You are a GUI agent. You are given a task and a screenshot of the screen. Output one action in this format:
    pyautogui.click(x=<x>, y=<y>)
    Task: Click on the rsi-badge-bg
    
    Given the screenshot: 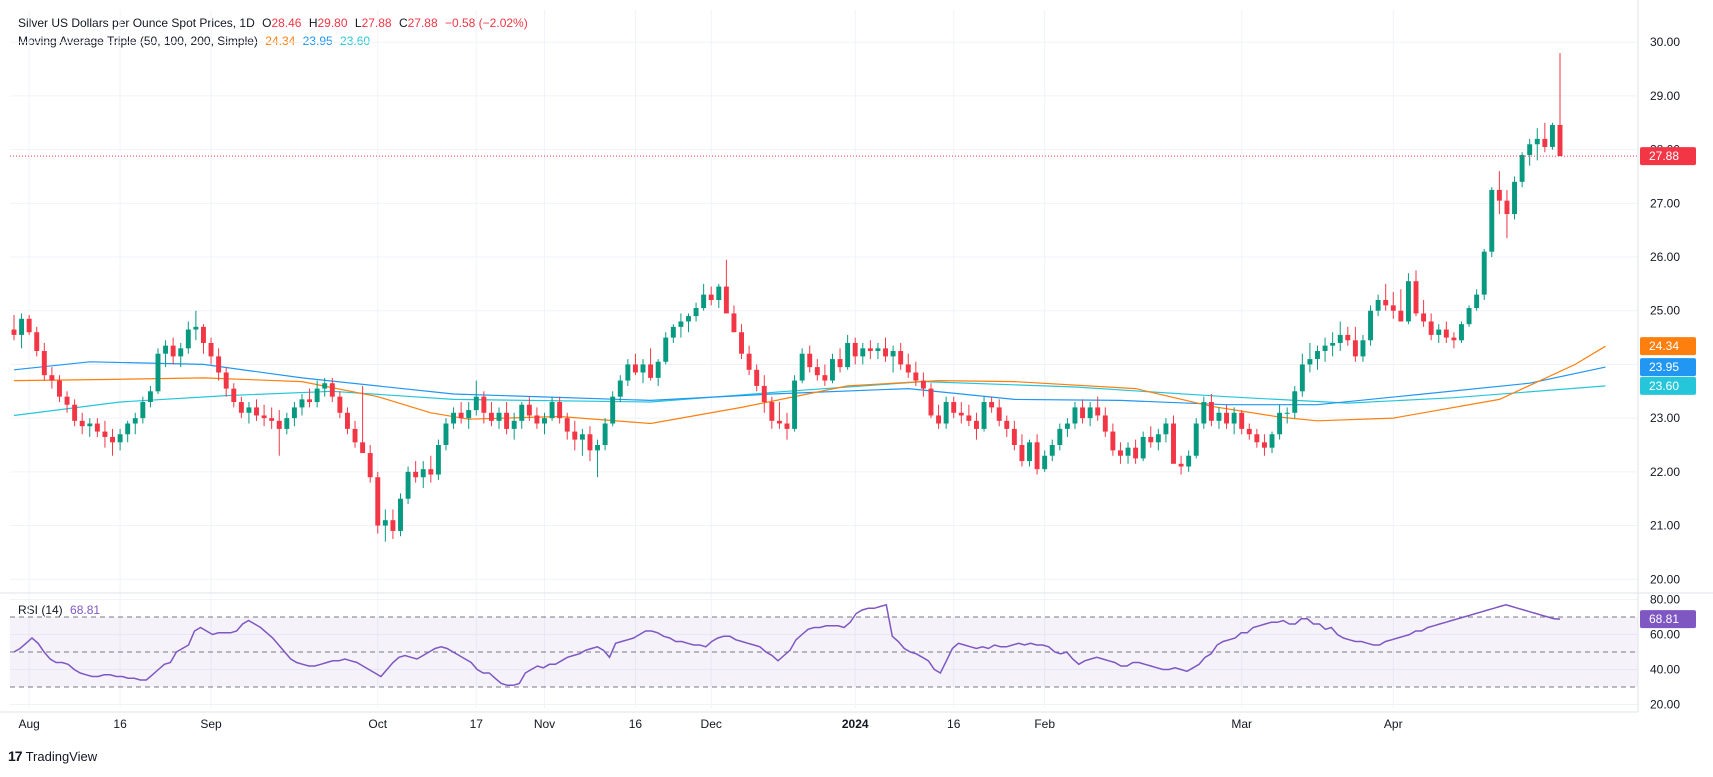 What is the action you would take?
    pyautogui.click(x=1668, y=619)
    